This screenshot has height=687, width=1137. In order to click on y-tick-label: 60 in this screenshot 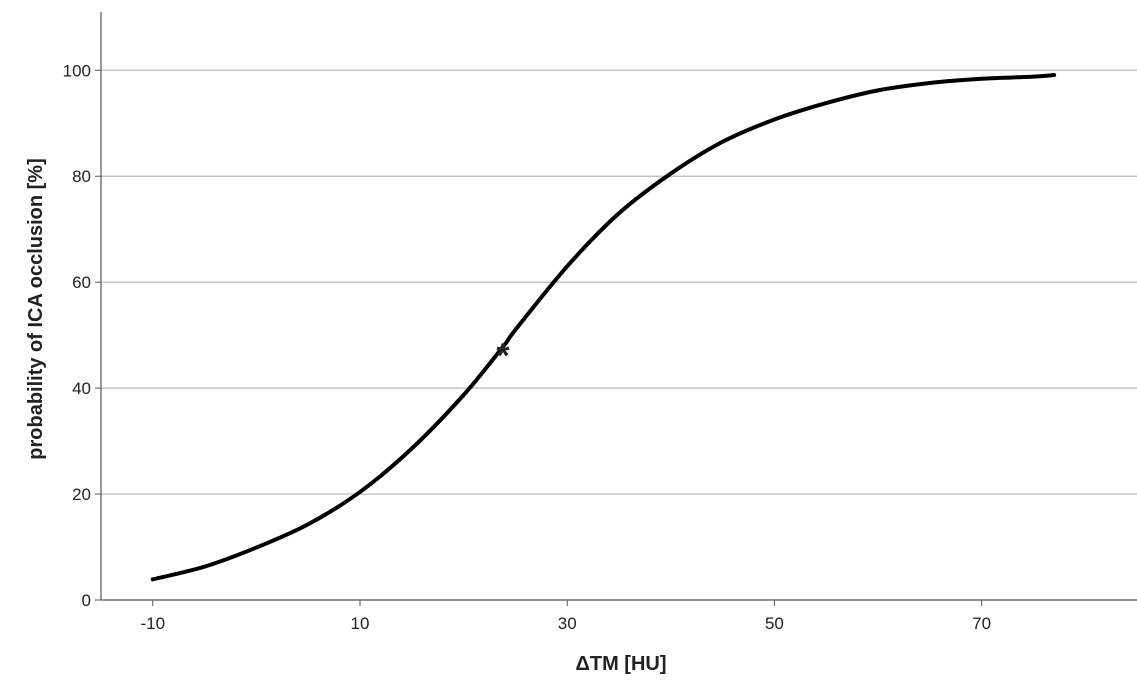, I will do `click(81, 282)`.